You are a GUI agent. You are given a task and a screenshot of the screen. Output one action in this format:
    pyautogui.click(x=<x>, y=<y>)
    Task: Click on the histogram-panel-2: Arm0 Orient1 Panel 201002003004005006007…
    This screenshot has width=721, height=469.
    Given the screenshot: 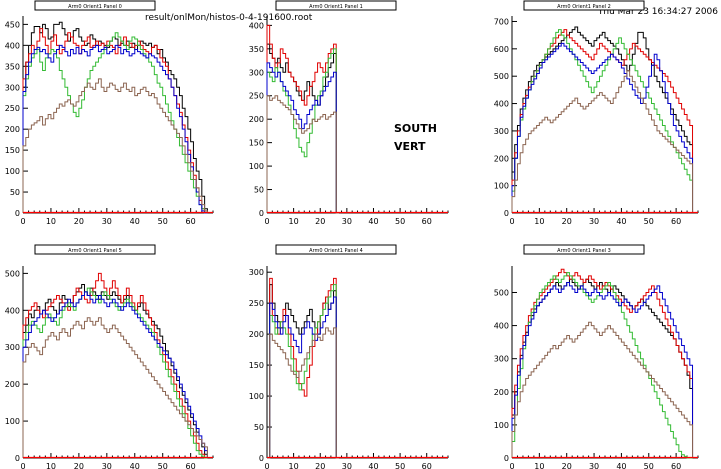 What is the action you would take?
    pyautogui.click(x=596, y=113)
    